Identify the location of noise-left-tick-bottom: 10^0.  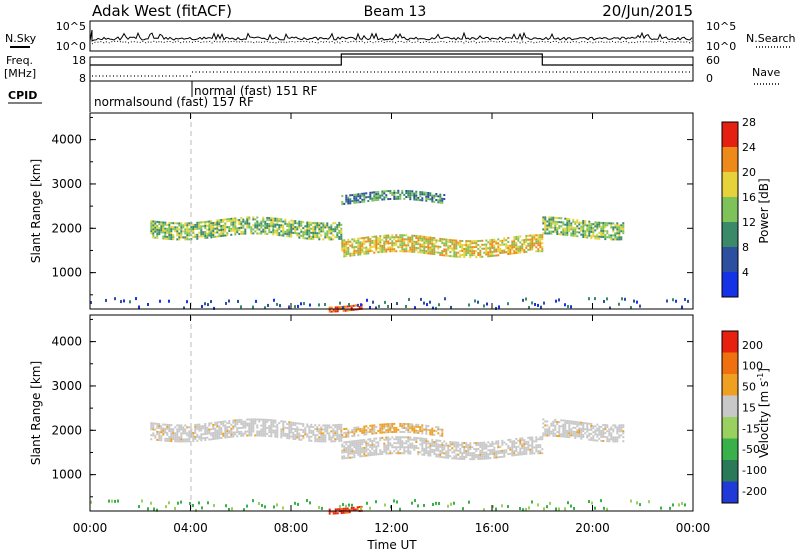
(71, 46).